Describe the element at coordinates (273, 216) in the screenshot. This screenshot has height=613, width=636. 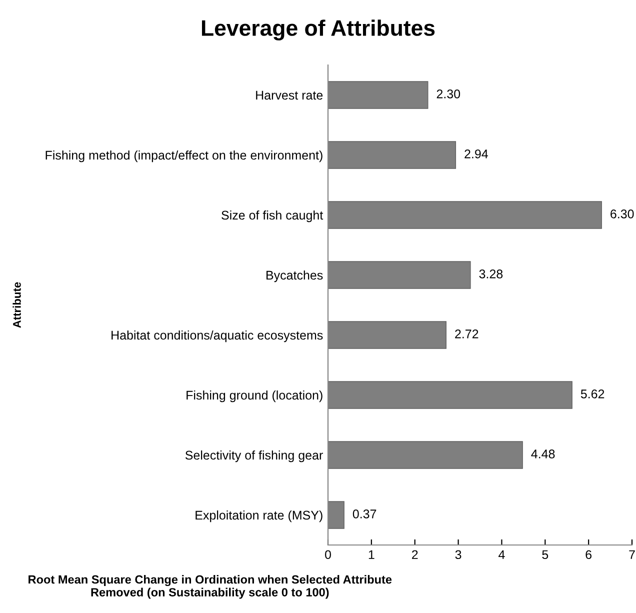
I see `y-tick-label: Size of fish caught` at that location.